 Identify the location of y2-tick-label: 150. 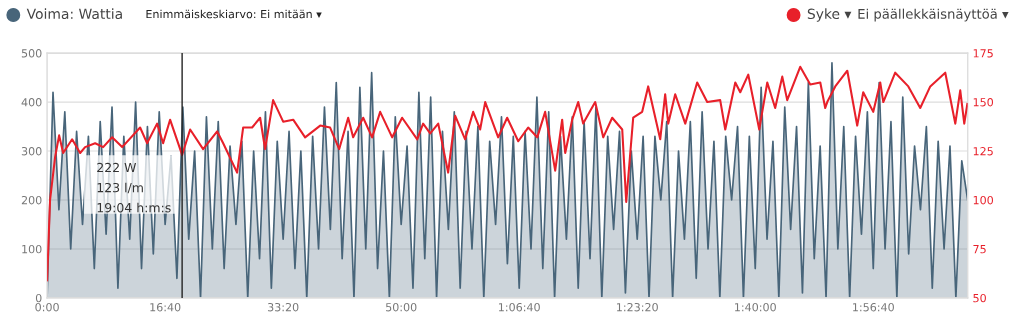
(983, 102).